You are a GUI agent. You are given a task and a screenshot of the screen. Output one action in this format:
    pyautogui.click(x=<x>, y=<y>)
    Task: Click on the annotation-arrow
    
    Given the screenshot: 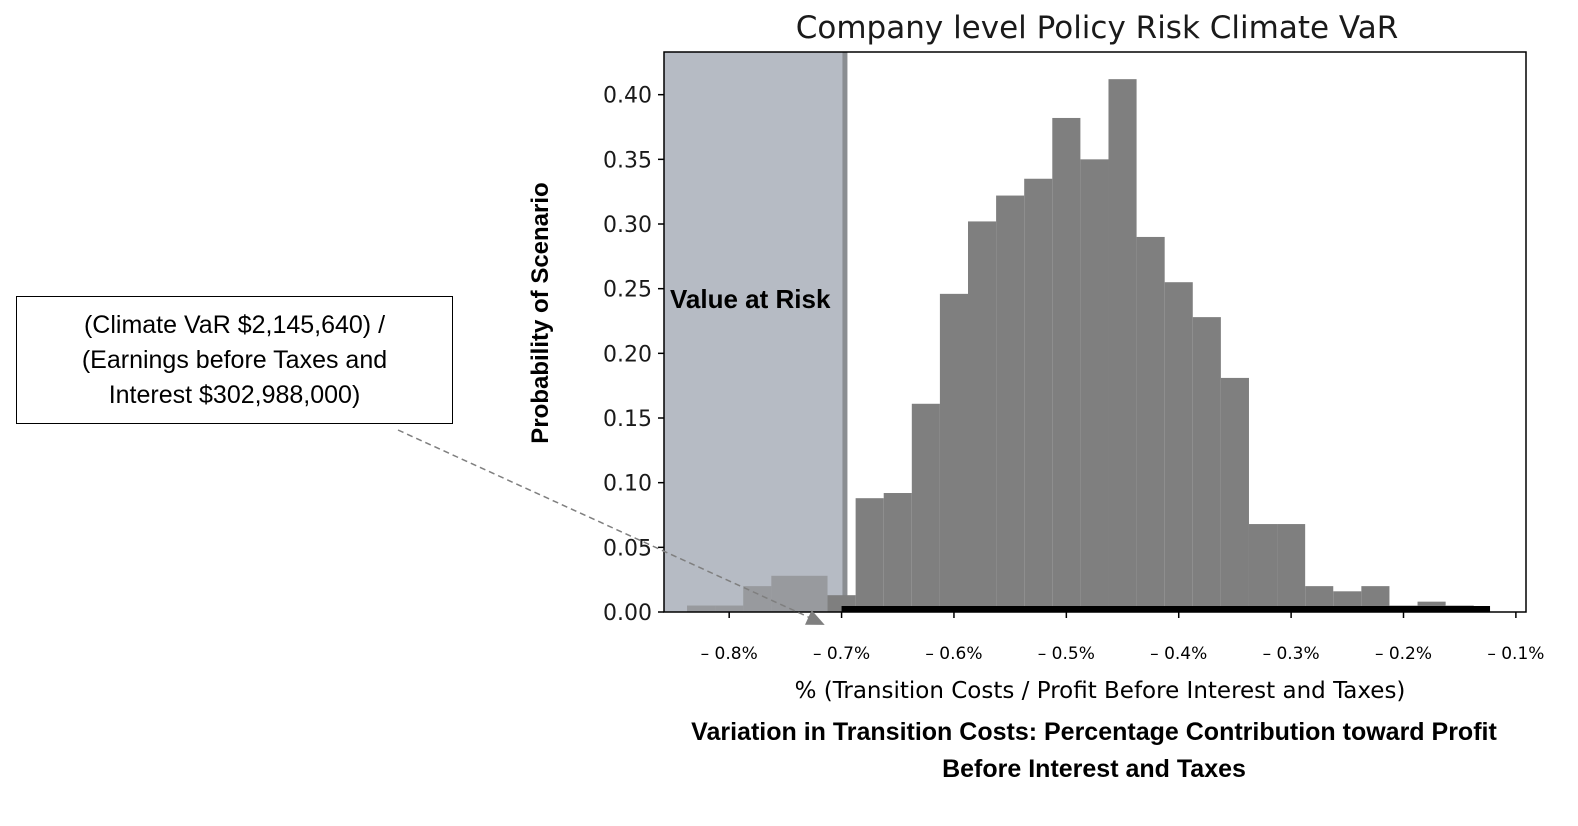 What is the action you would take?
    pyautogui.click(x=611, y=527)
    